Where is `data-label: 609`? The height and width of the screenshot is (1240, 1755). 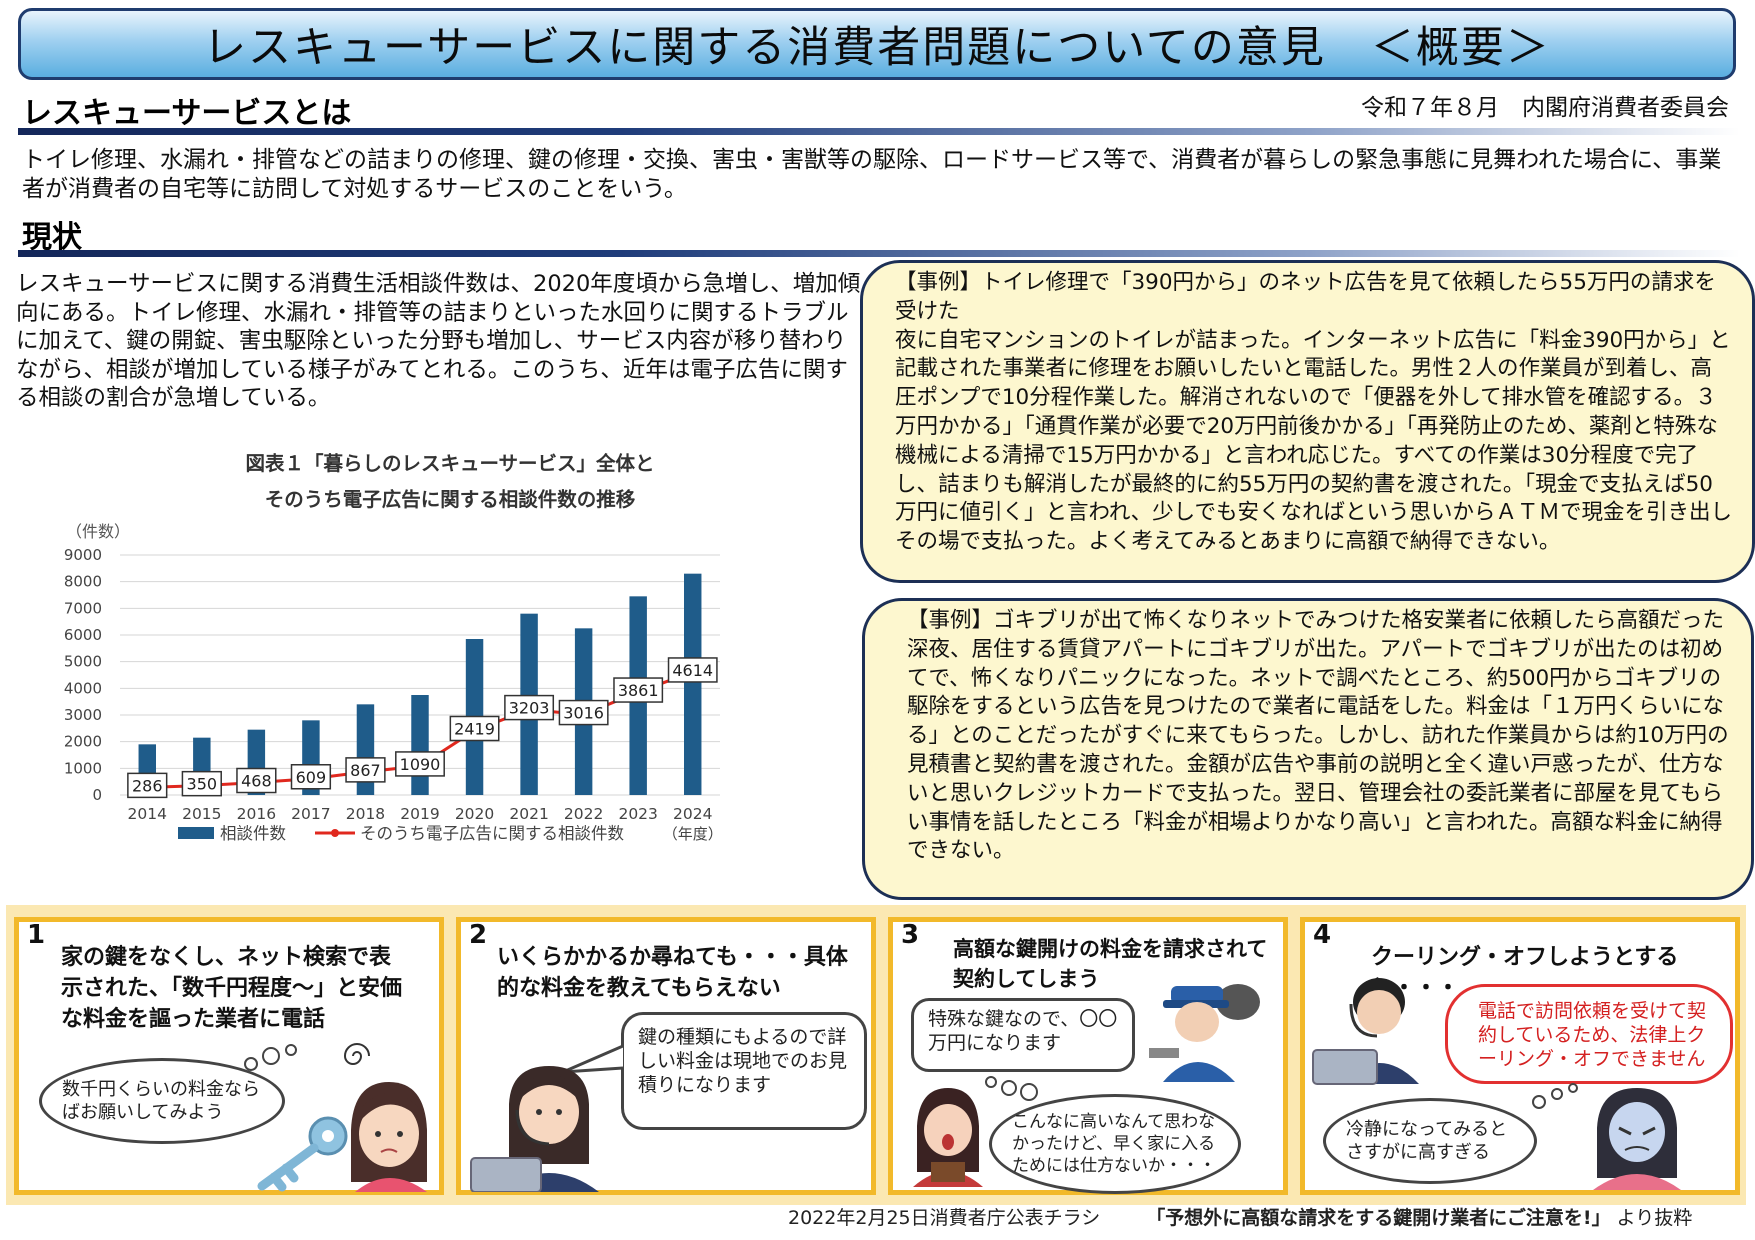
data-label: 609 is located at coordinates (311, 777).